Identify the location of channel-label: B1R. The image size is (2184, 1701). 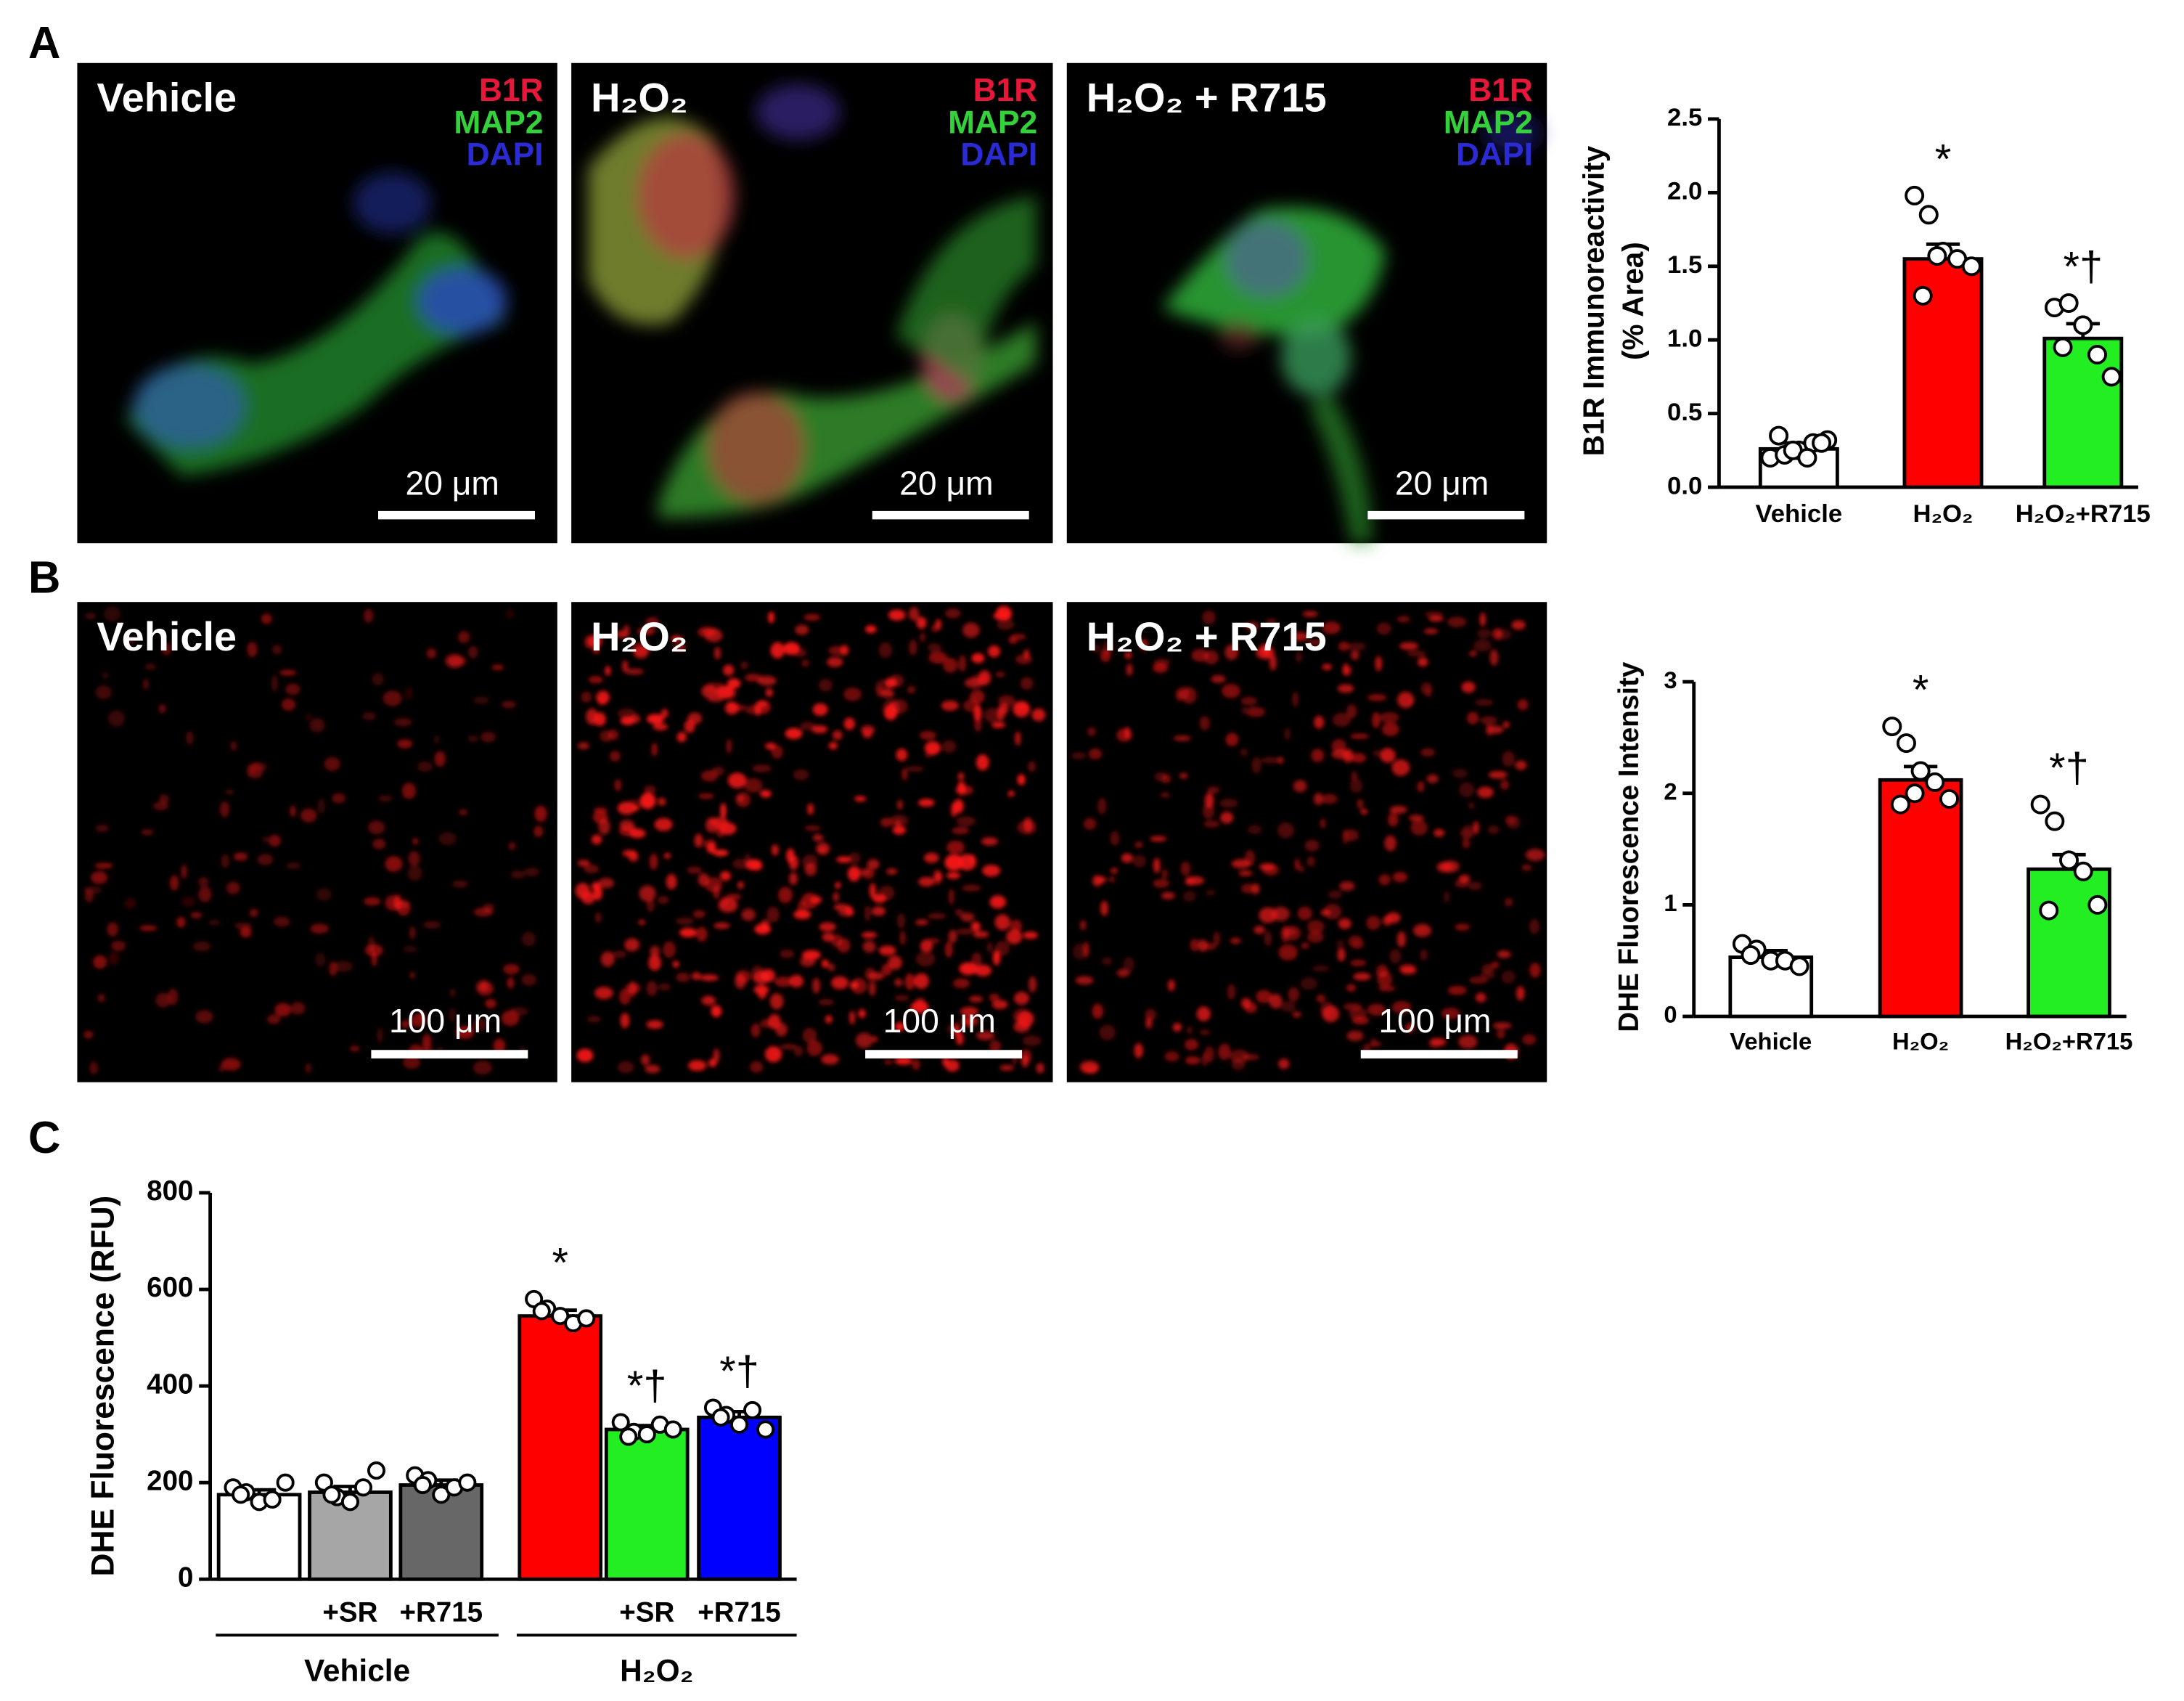
(511, 91).